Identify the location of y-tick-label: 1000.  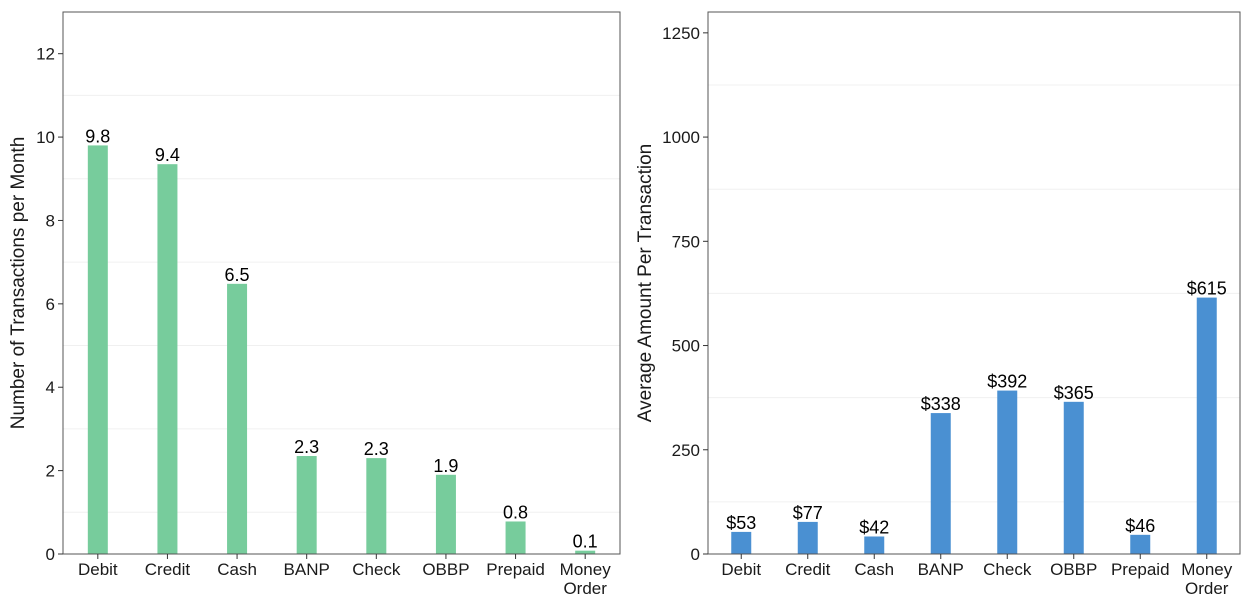
(681, 137).